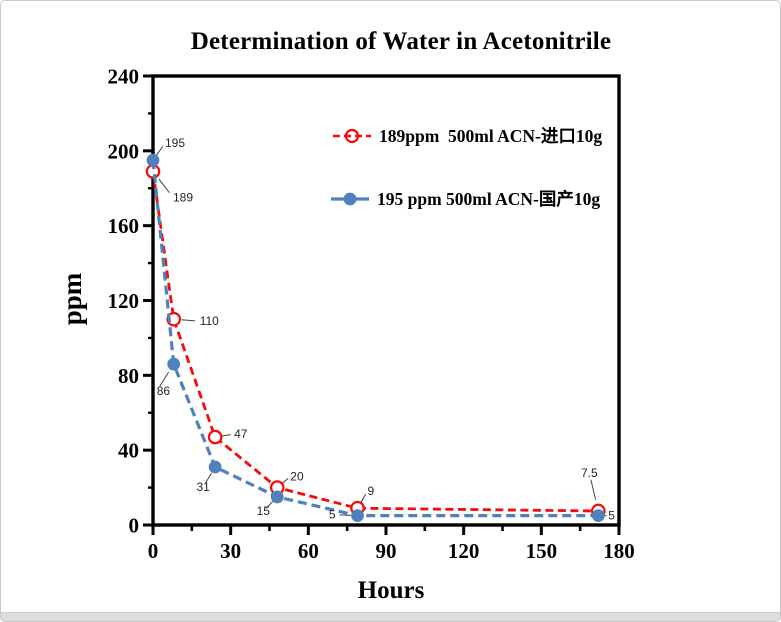  I want to click on x-tick-label: 30, so click(230, 551).